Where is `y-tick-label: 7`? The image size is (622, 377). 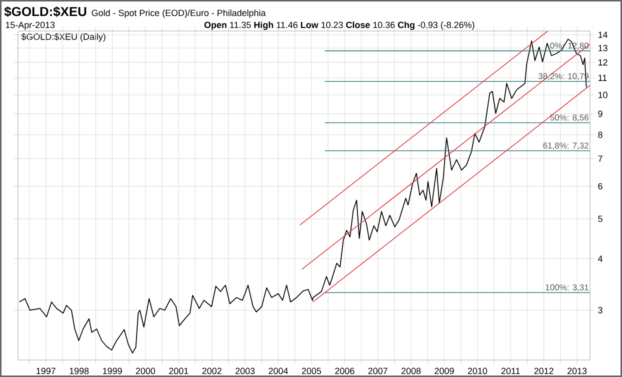
y-tick-label: 7 is located at coordinates (600, 158).